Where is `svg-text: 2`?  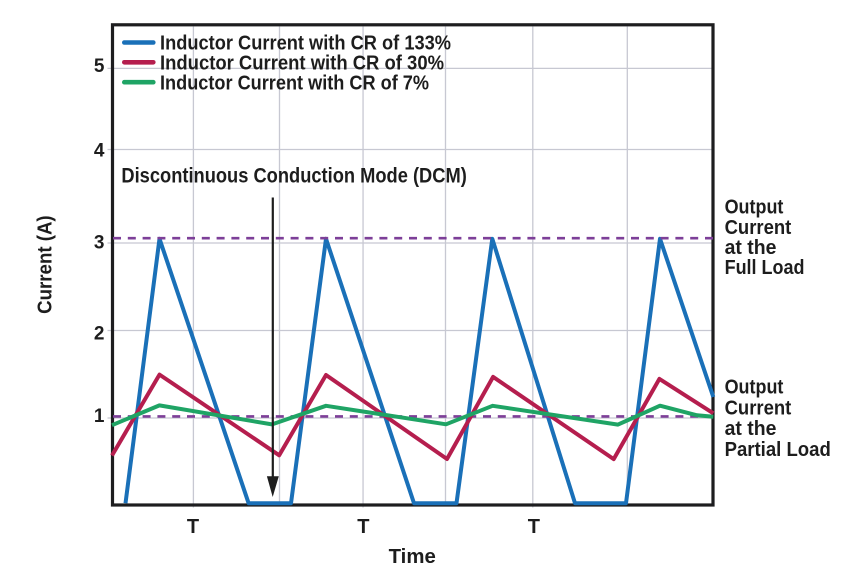
svg-text: 2 is located at coordinates (99, 334).